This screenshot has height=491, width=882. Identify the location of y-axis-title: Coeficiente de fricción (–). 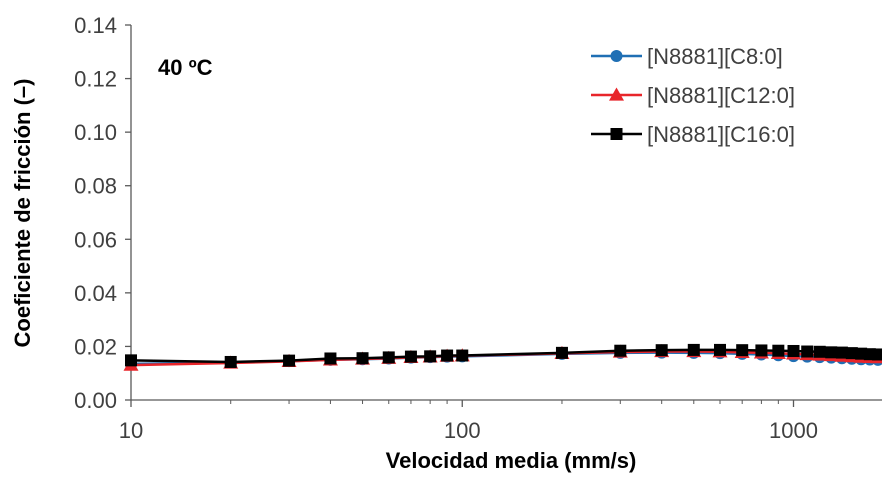
(22, 213).